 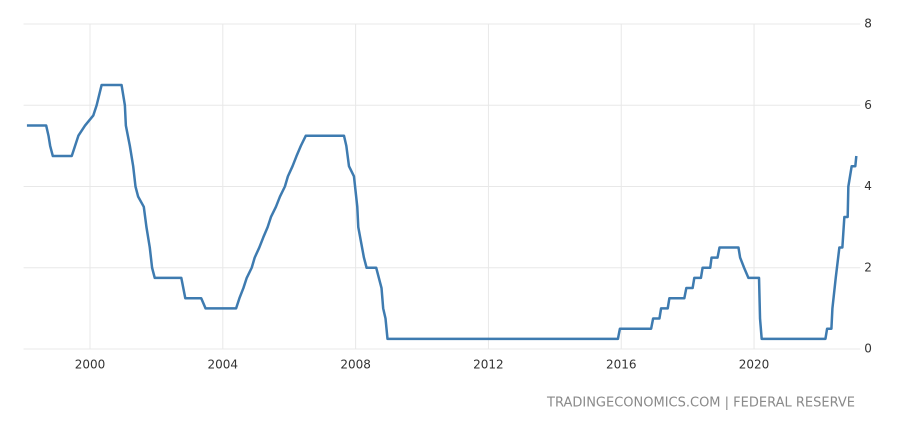 I want to click on source: TRADINGECONOMICS.COM | FEDERAL RESERVE, so click(x=700, y=403).